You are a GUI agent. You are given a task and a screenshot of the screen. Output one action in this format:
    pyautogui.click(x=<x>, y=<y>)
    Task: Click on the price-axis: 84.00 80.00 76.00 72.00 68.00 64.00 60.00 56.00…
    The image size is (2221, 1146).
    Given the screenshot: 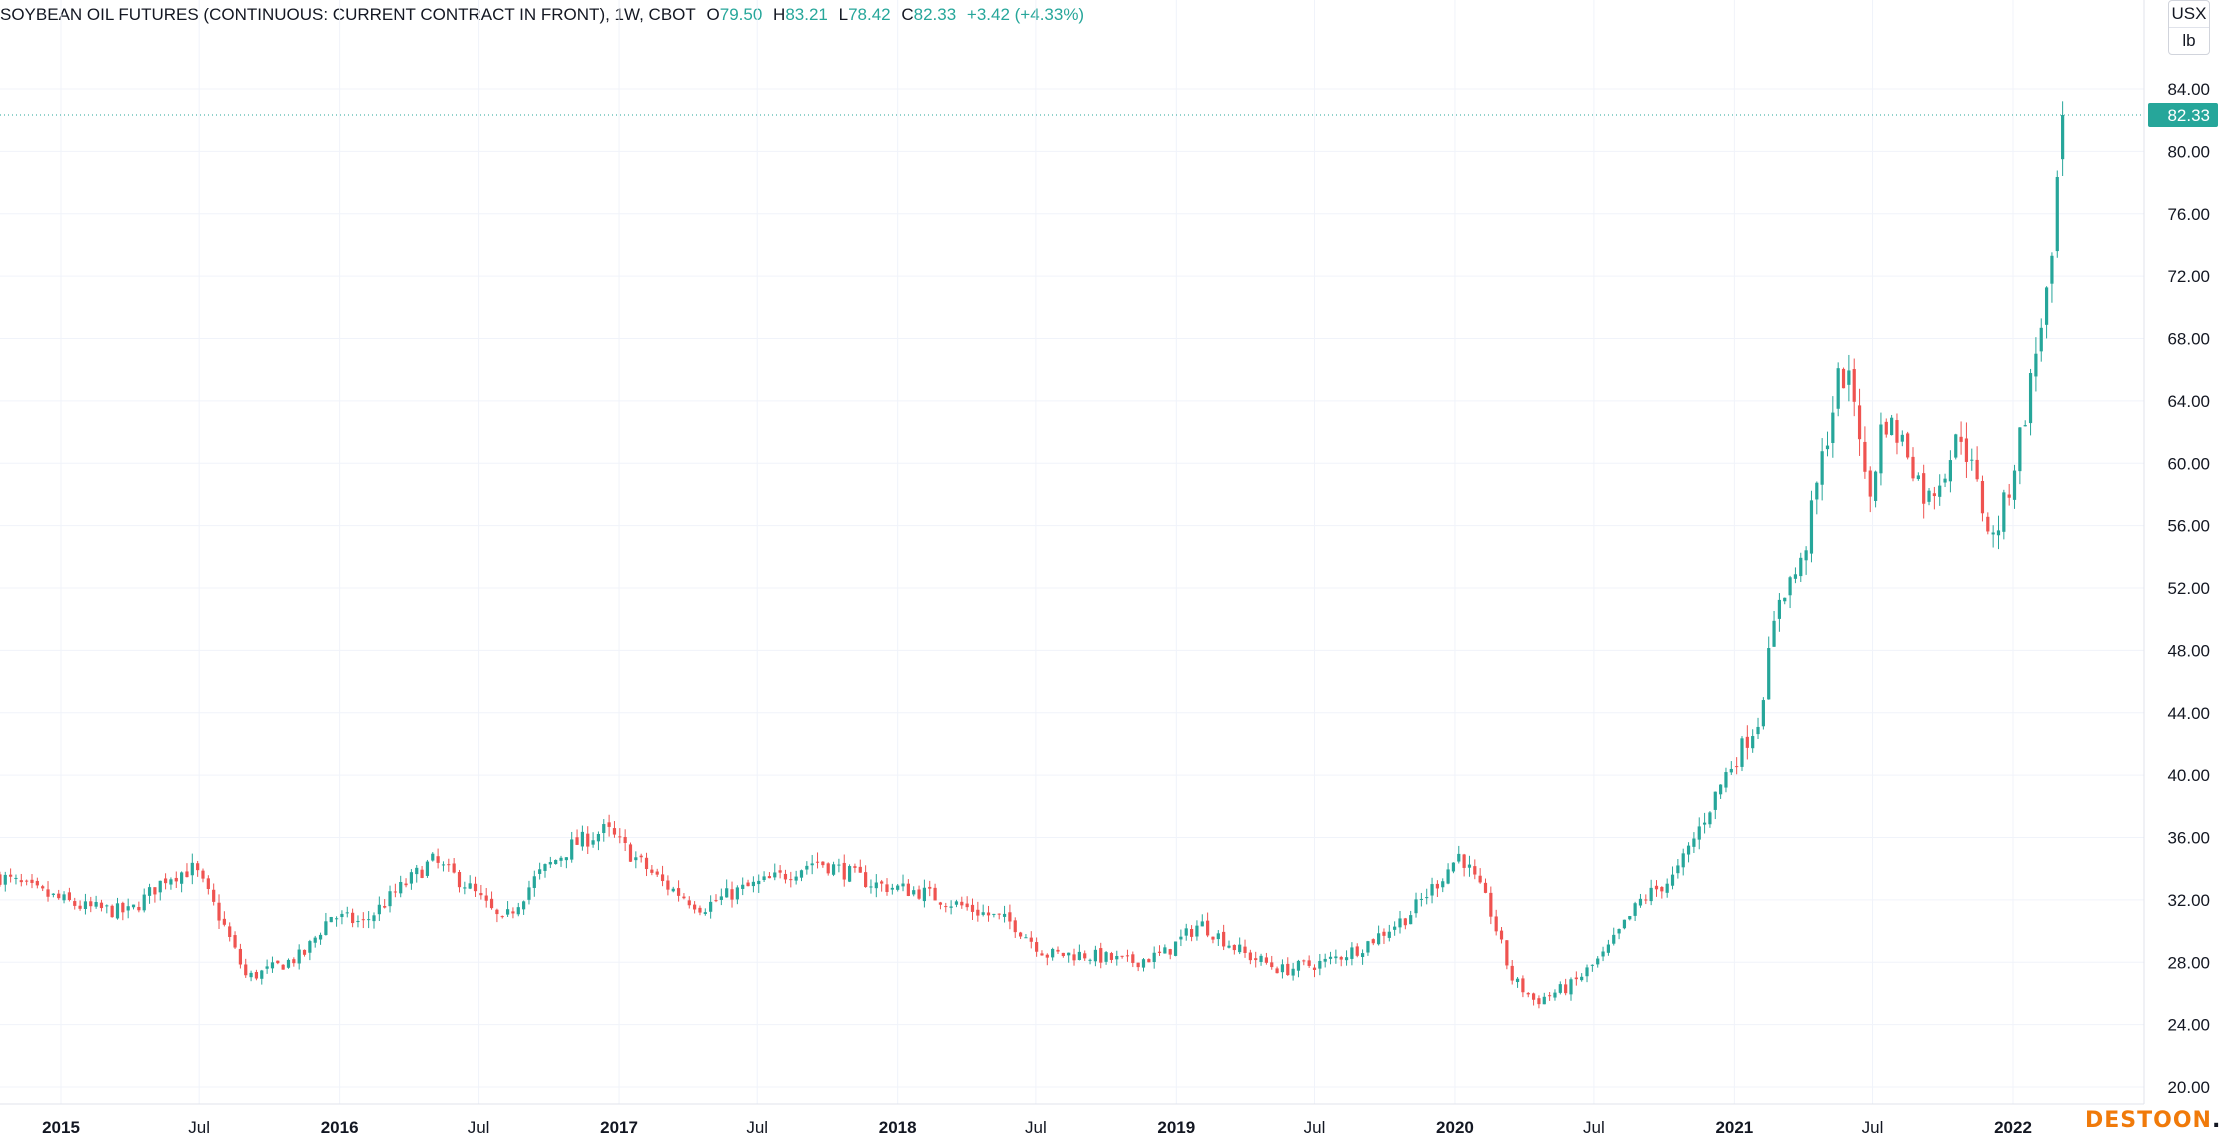 What is the action you would take?
    pyautogui.click(x=2188, y=588)
    